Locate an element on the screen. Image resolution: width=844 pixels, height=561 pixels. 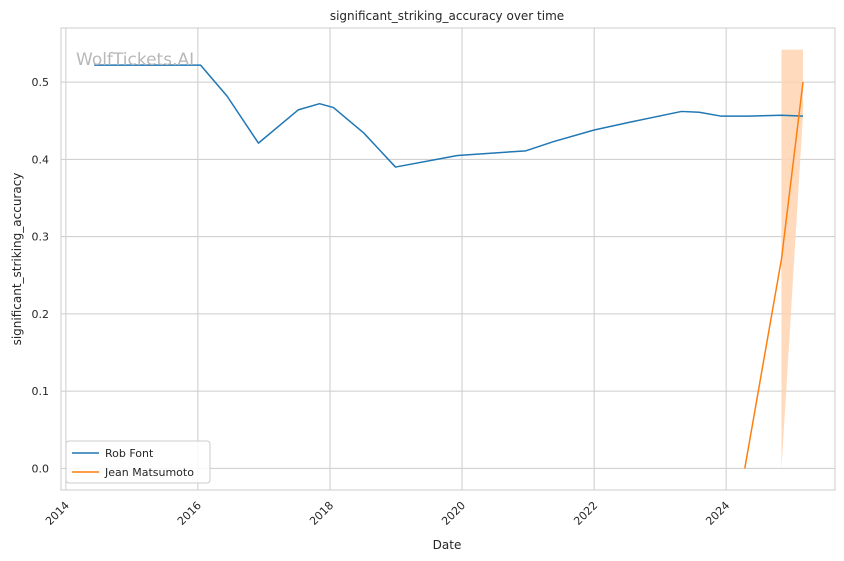
legend-box is located at coordinates (138, 462).